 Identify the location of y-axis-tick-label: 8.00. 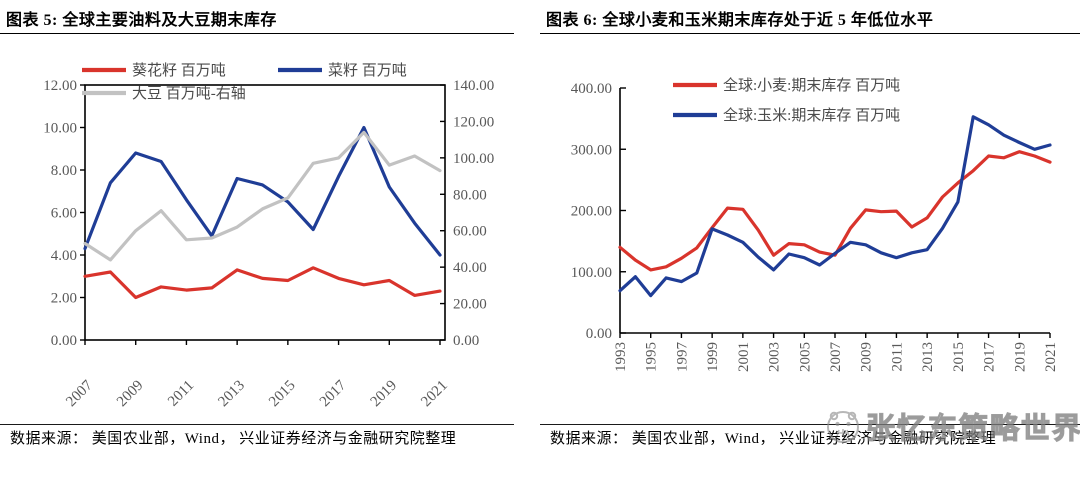
(64, 171).